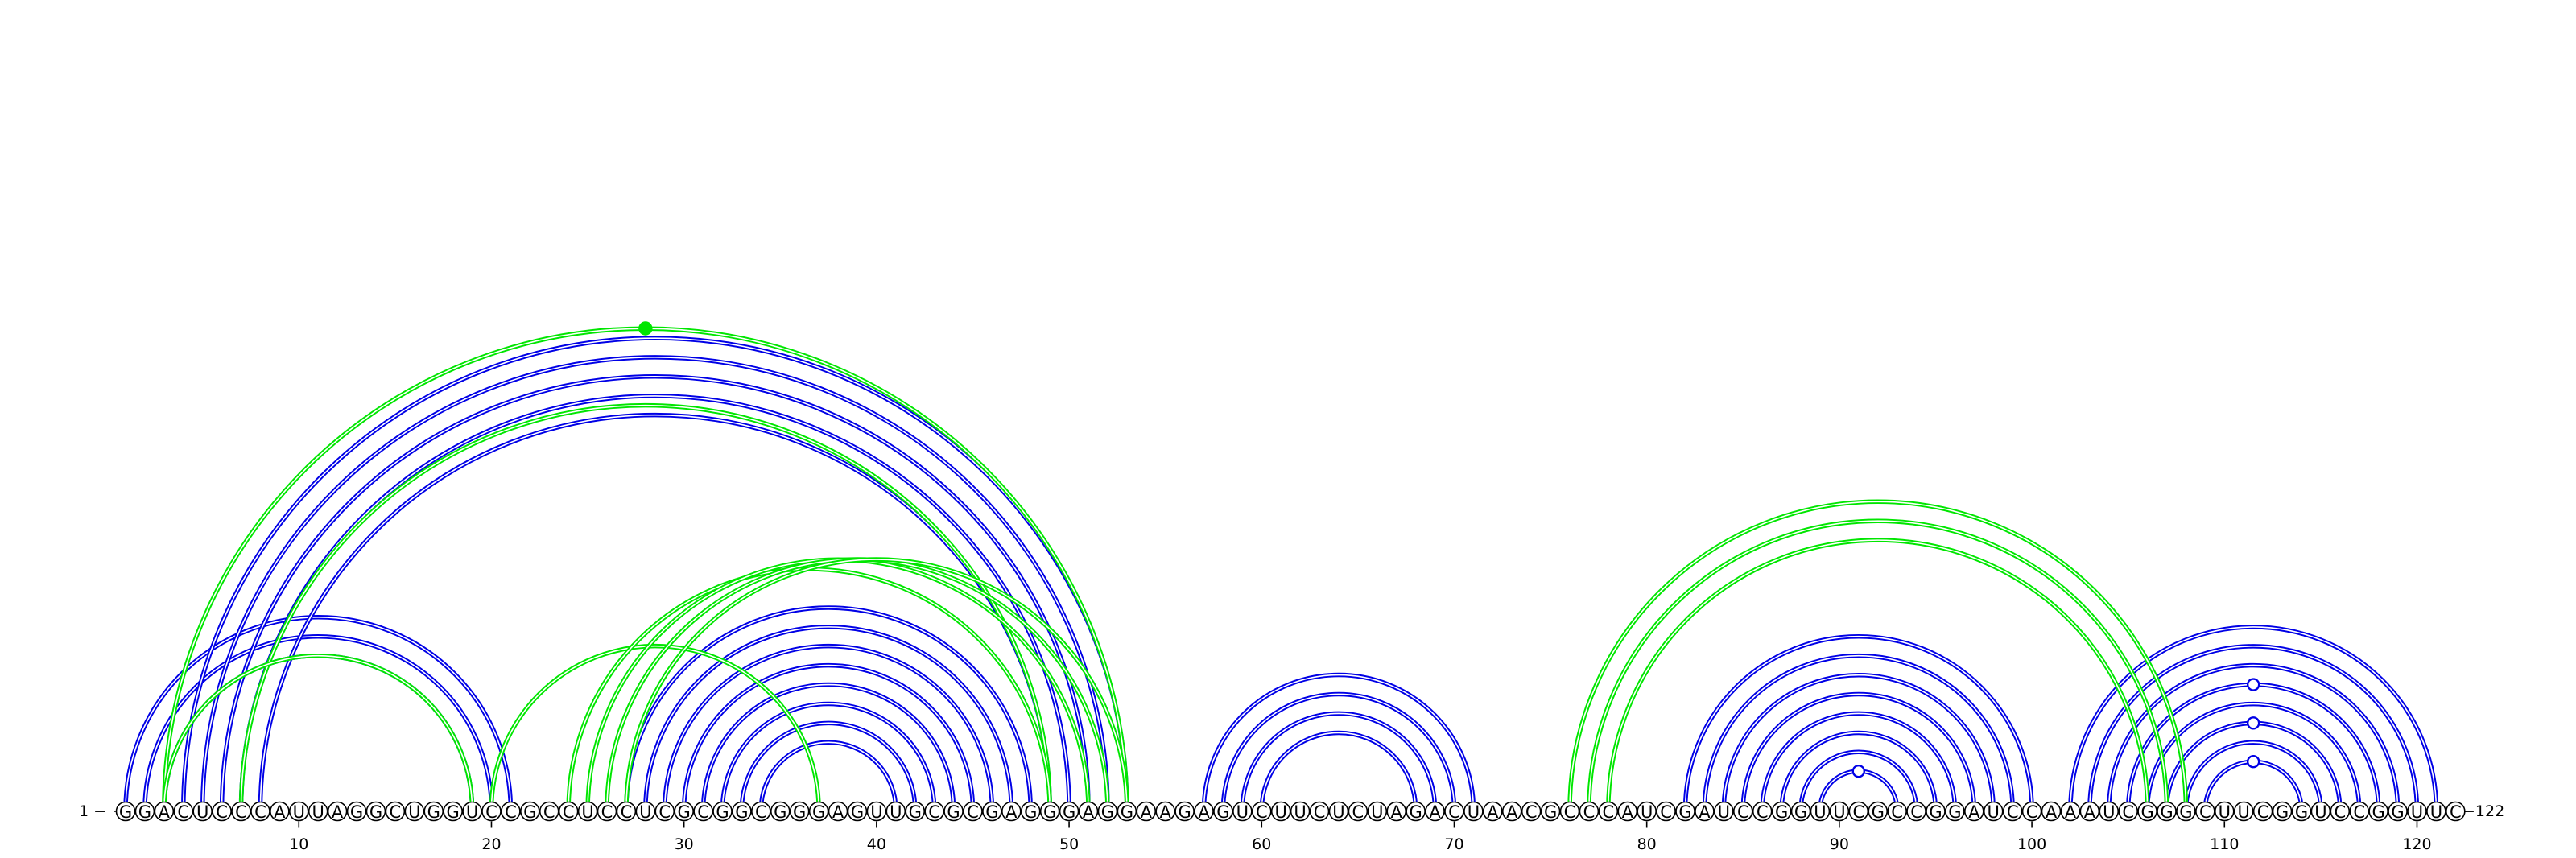 The height and width of the screenshot is (858, 2576). What do you see at coordinates (92, 811) in the screenshot?
I see `sequence-start-label: 1 −` at bounding box center [92, 811].